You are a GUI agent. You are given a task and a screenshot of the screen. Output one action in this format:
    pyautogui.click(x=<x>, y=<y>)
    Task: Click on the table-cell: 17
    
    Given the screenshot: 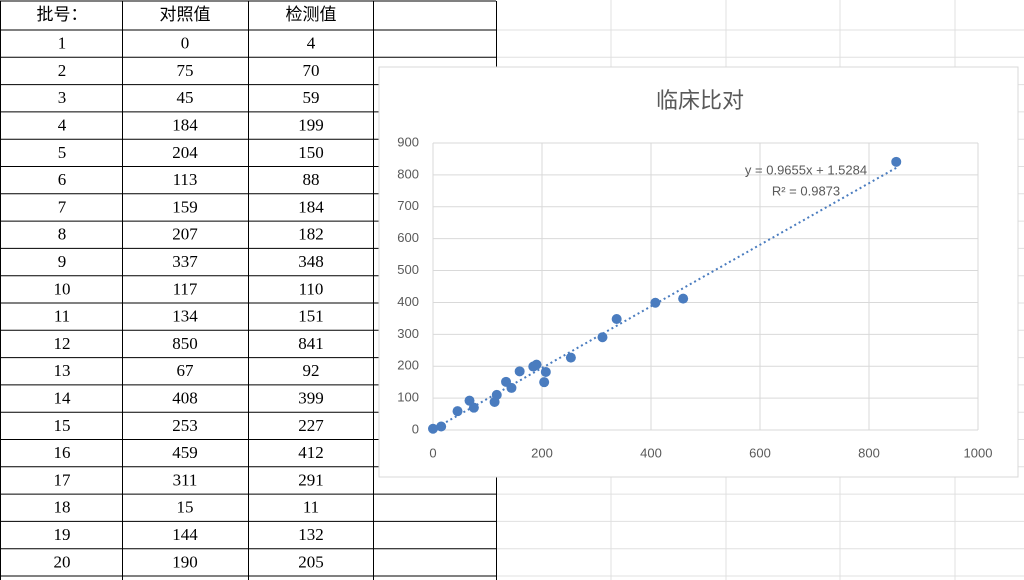 What is the action you would take?
    pyautogui.click(x=63, y=479)
    